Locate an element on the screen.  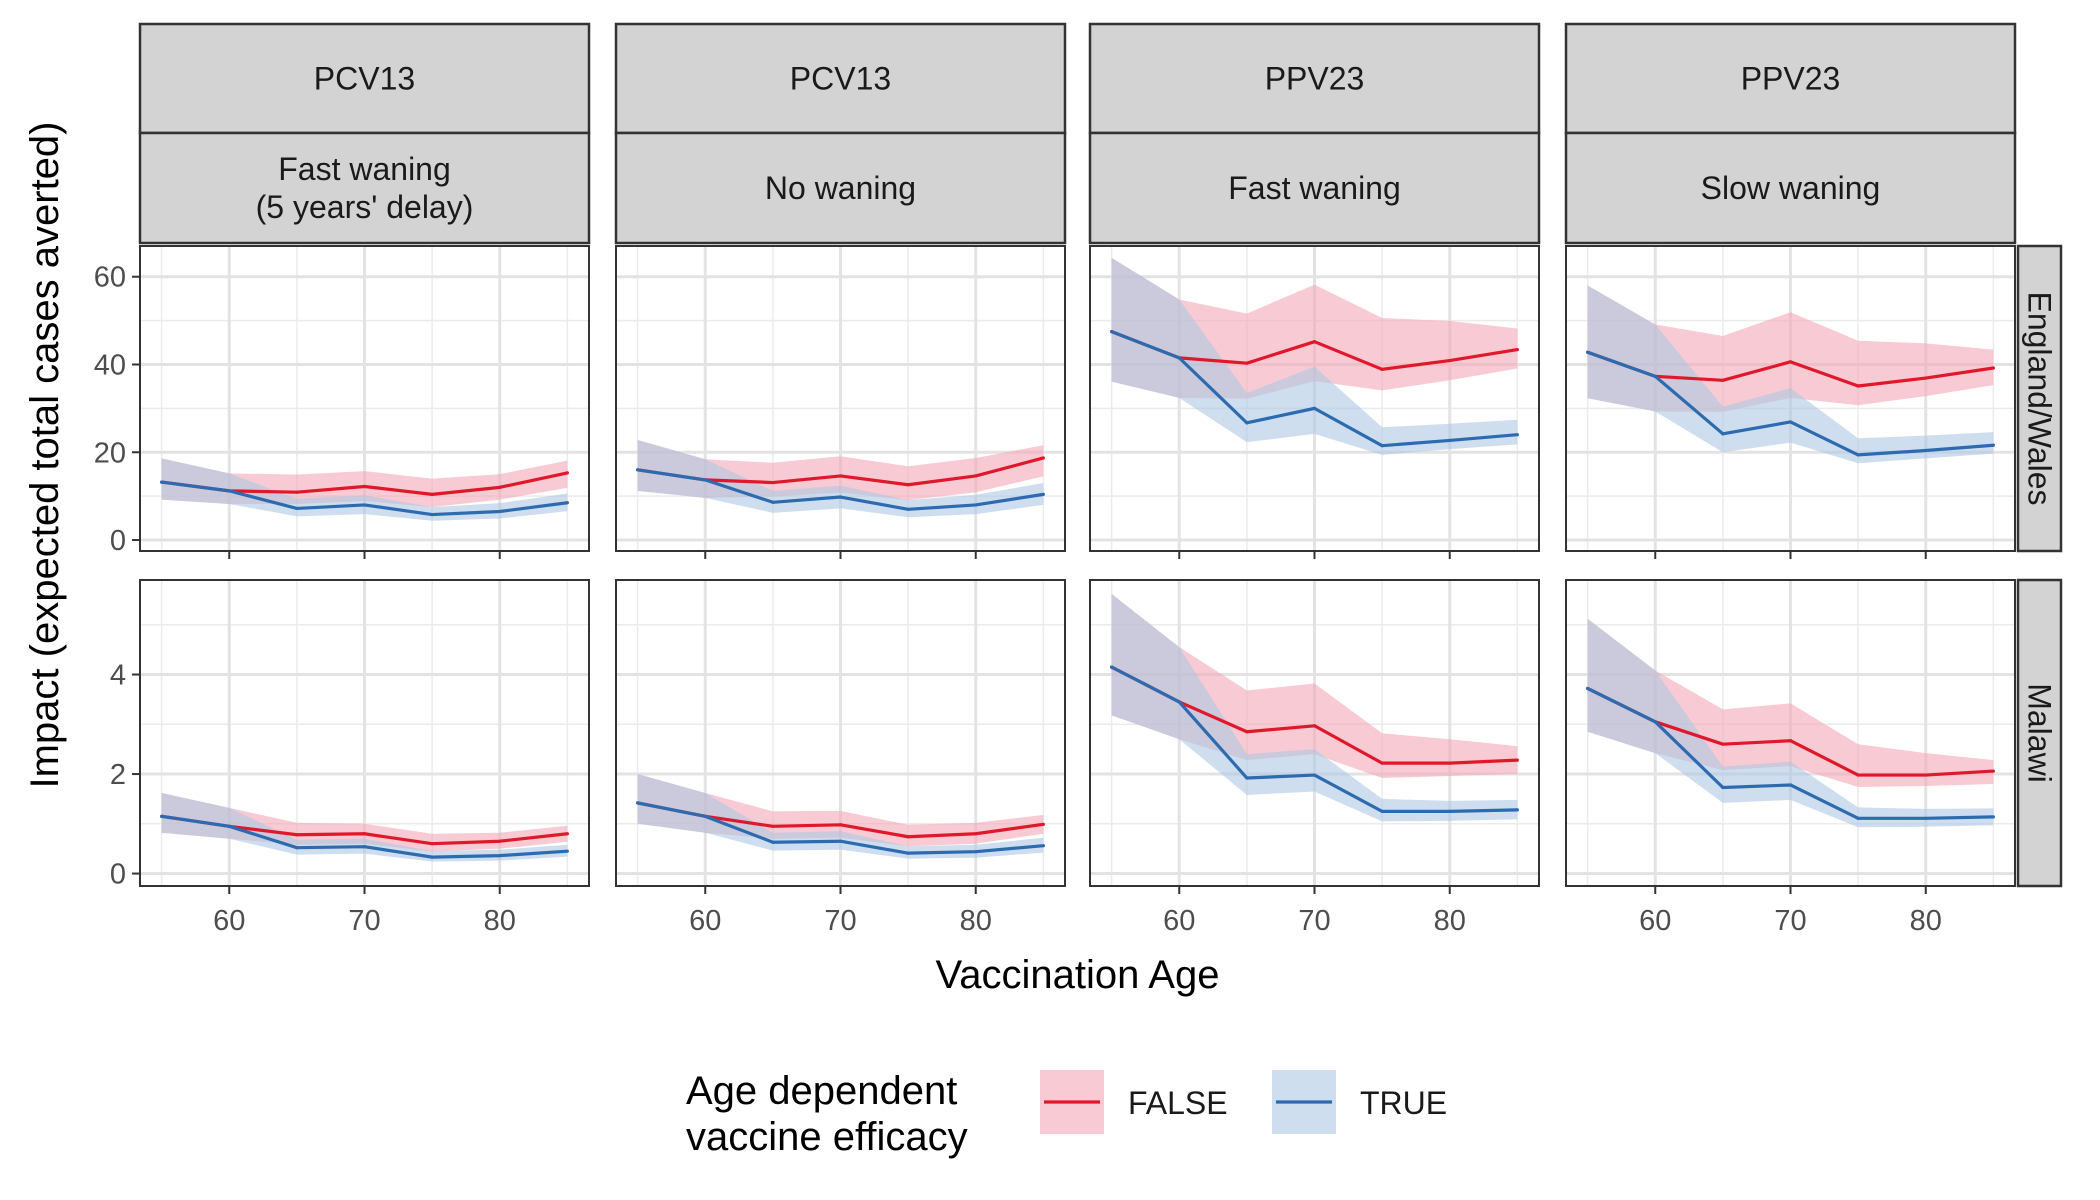
strip-label-vaccine: PPV23 is located at coordinates (1791, 79).